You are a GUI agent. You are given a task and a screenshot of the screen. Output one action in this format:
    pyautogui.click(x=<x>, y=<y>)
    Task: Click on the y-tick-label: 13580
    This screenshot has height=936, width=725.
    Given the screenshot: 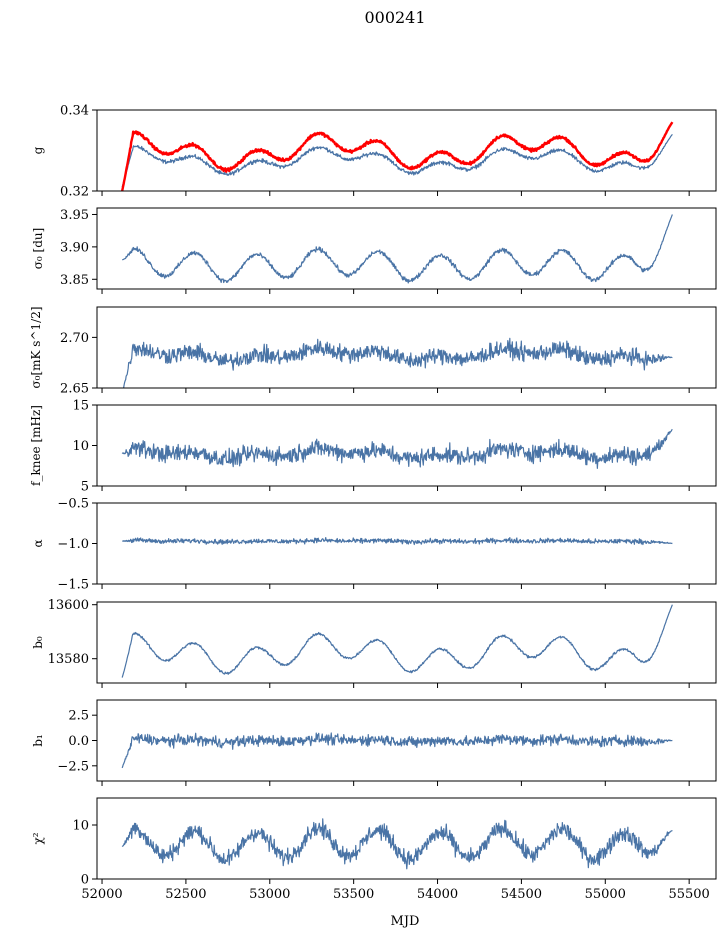 What is the action you would take?
    pyautogui.click(x=68, y=659)
    